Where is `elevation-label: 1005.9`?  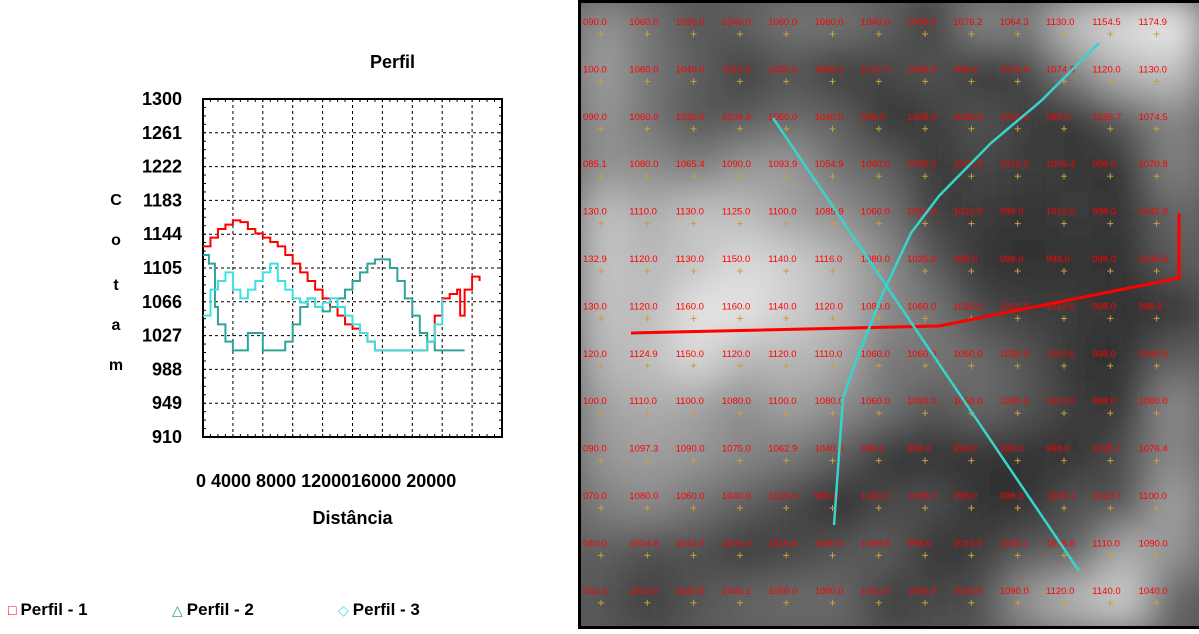
elevation-label: 1005.9 is located at coordinates (921, 22).